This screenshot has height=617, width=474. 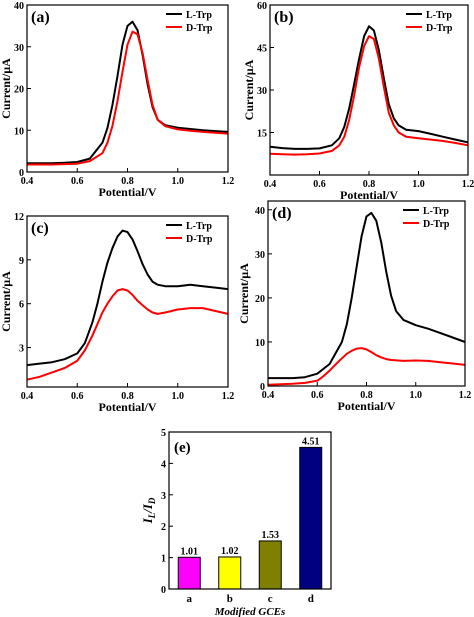 What do you see at coordinates (152, 515) in the screenshot?
I see `y-axis-label-part: L` at bounding box center [152, 515].